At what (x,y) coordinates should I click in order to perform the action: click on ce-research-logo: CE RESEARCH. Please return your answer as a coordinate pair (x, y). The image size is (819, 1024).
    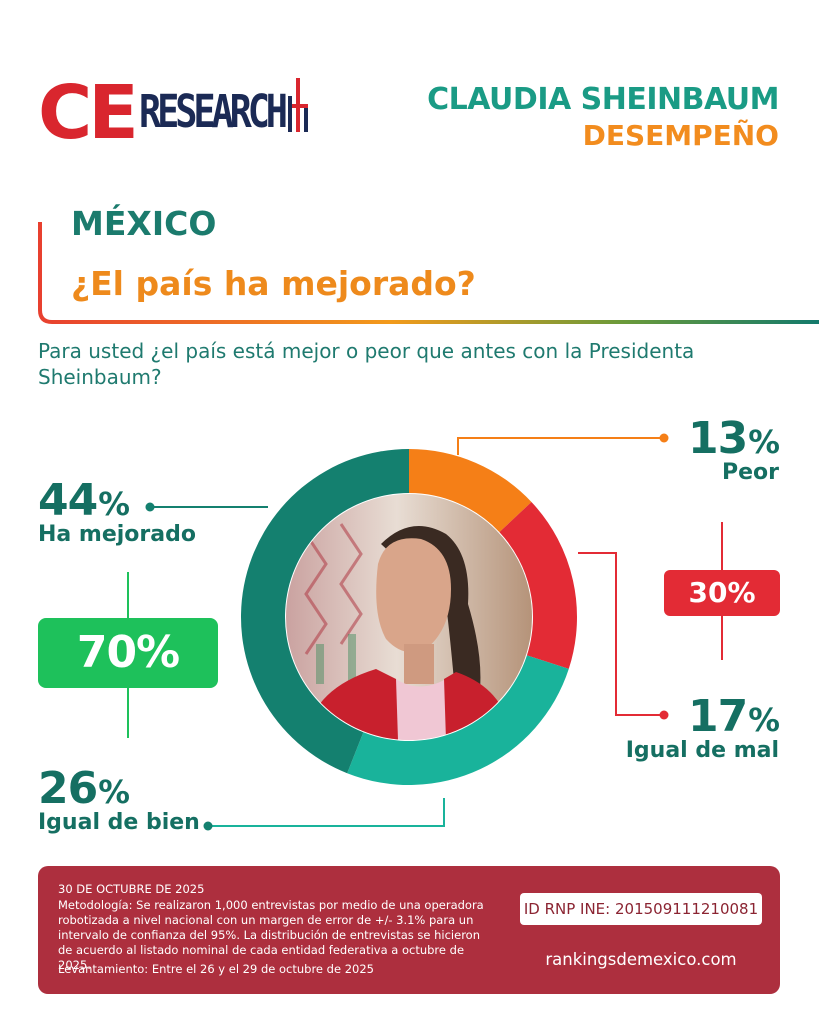
    Looking at the image, I should click on (177, 113).